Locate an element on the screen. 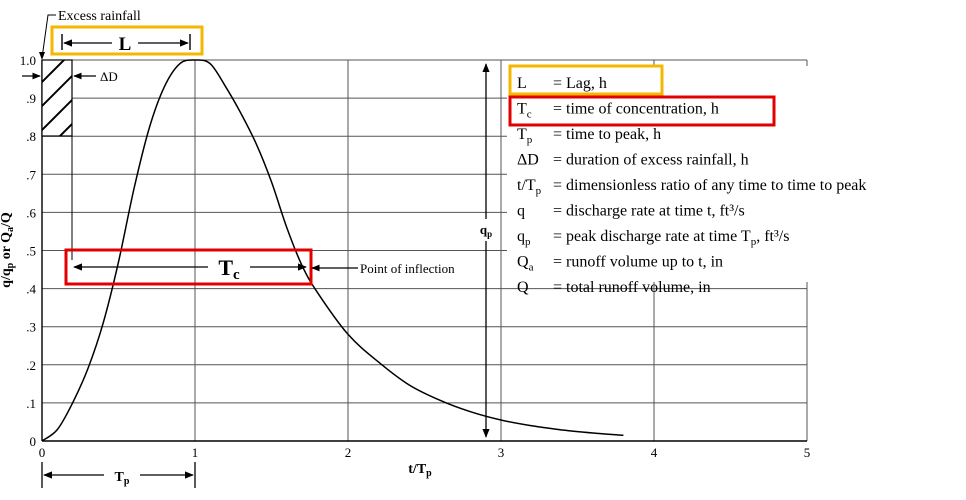 This screenshot has width=966, height=500. tc-highlight-box is located at coordinates (188, 267).